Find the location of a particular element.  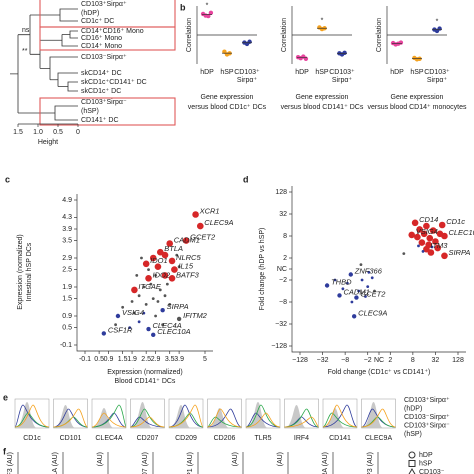

legend-entry: CD103⁻ is located at coordinates (432, 471).